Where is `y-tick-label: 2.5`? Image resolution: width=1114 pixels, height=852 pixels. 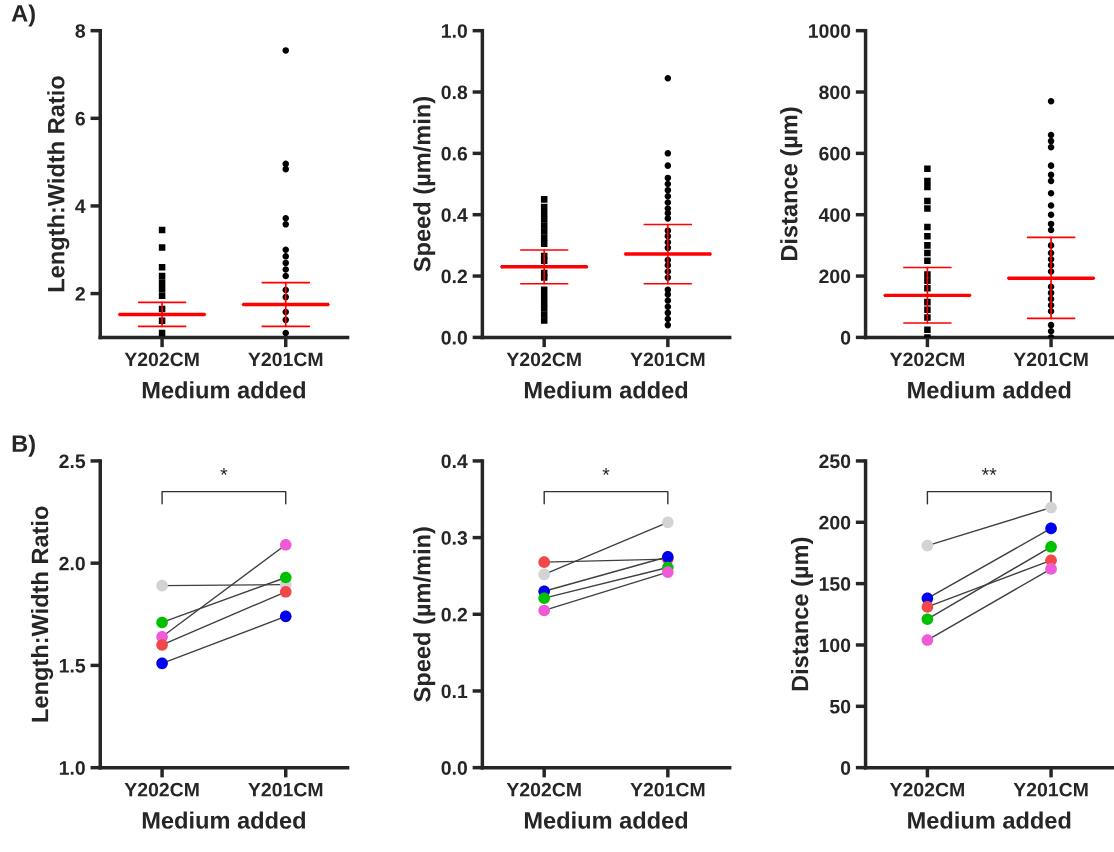 y-tick-label: 2.5 is located at coordinates (72, 461).